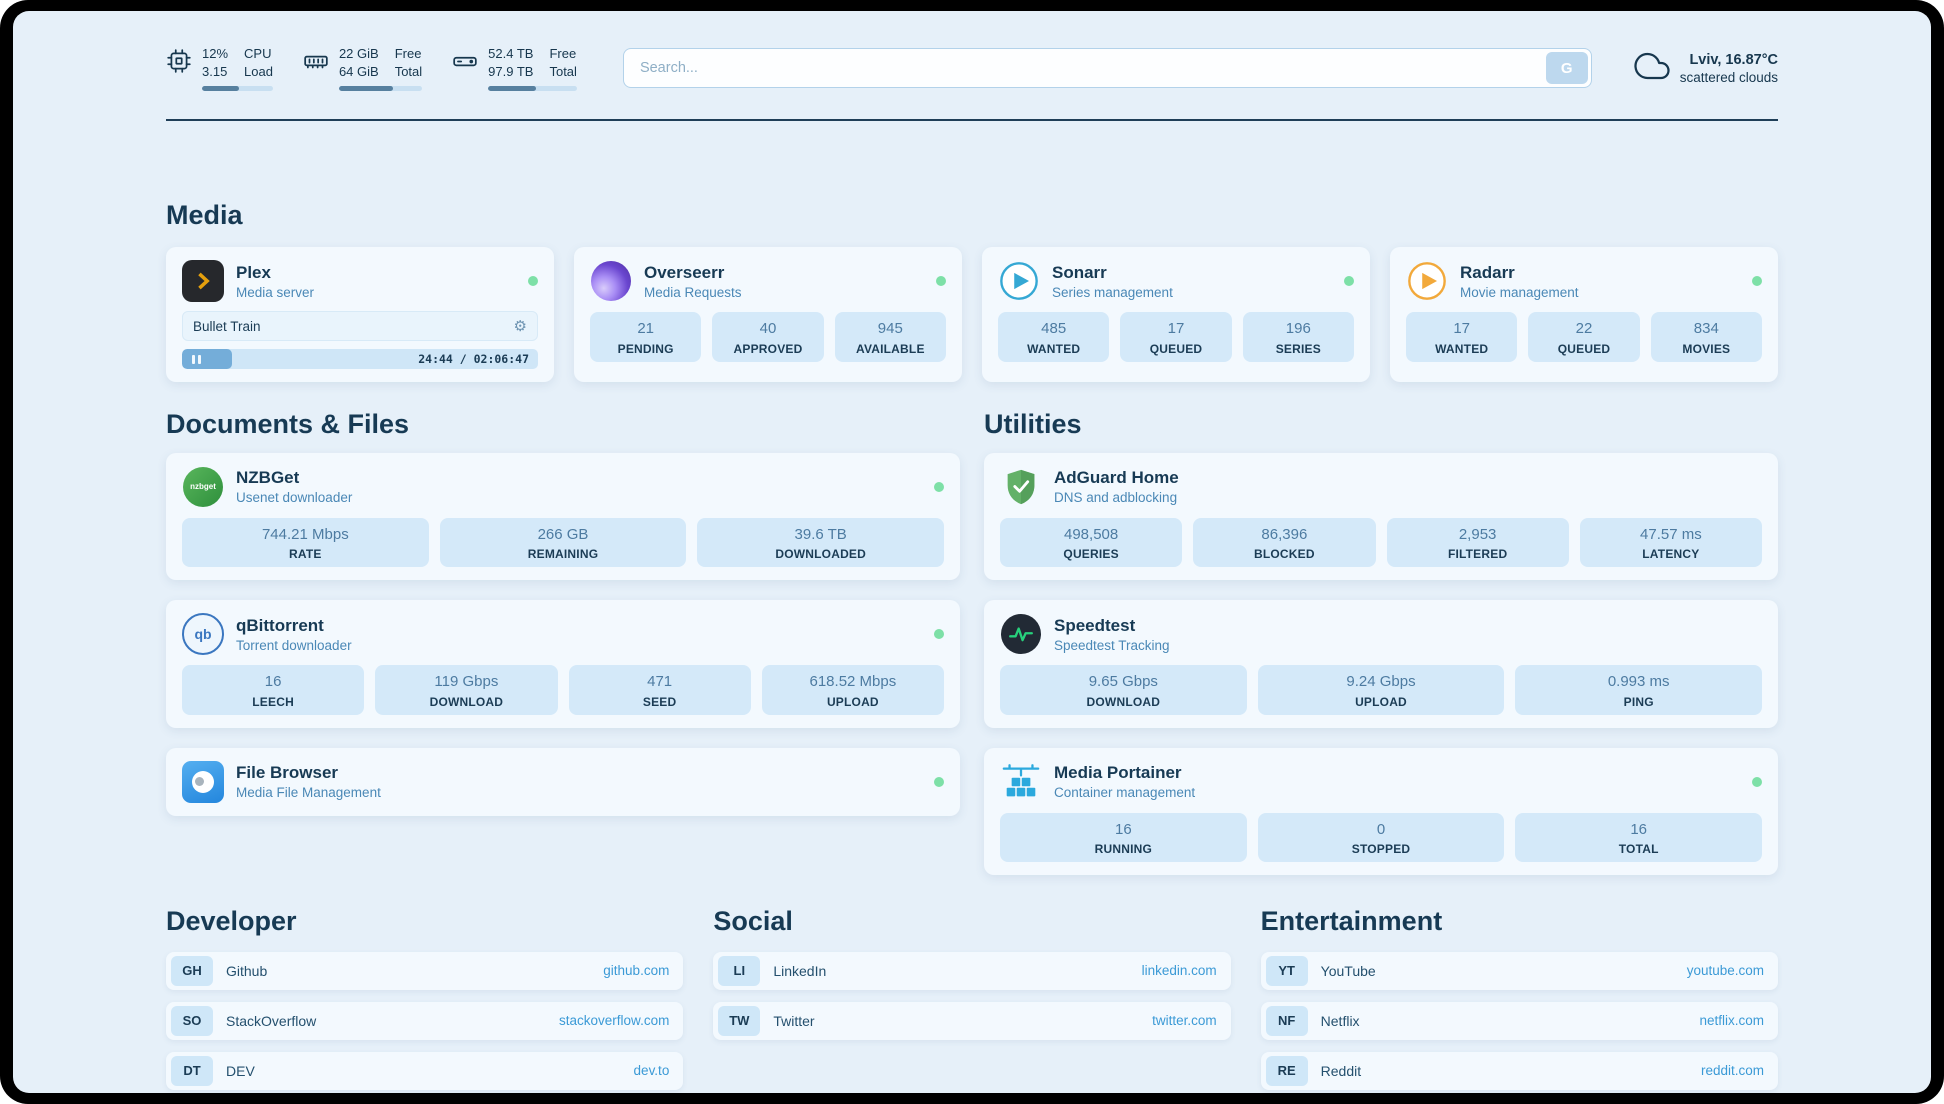 This screenshot has width=1944, height=1104. What do you see at coordinates (425, 970) in the screenshot?
I see `bookmark-github: GH Github github.com` at bounding box center [425, 970].